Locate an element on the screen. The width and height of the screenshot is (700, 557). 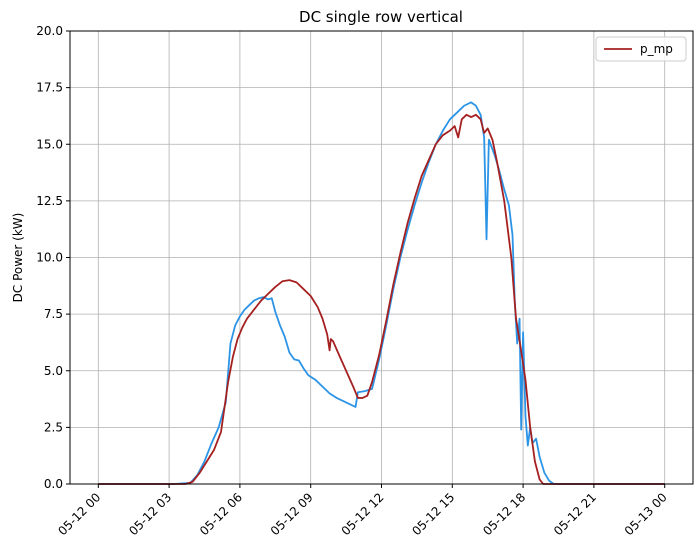
y-tick-label: 2.5 is located at coordinates (53, 427).